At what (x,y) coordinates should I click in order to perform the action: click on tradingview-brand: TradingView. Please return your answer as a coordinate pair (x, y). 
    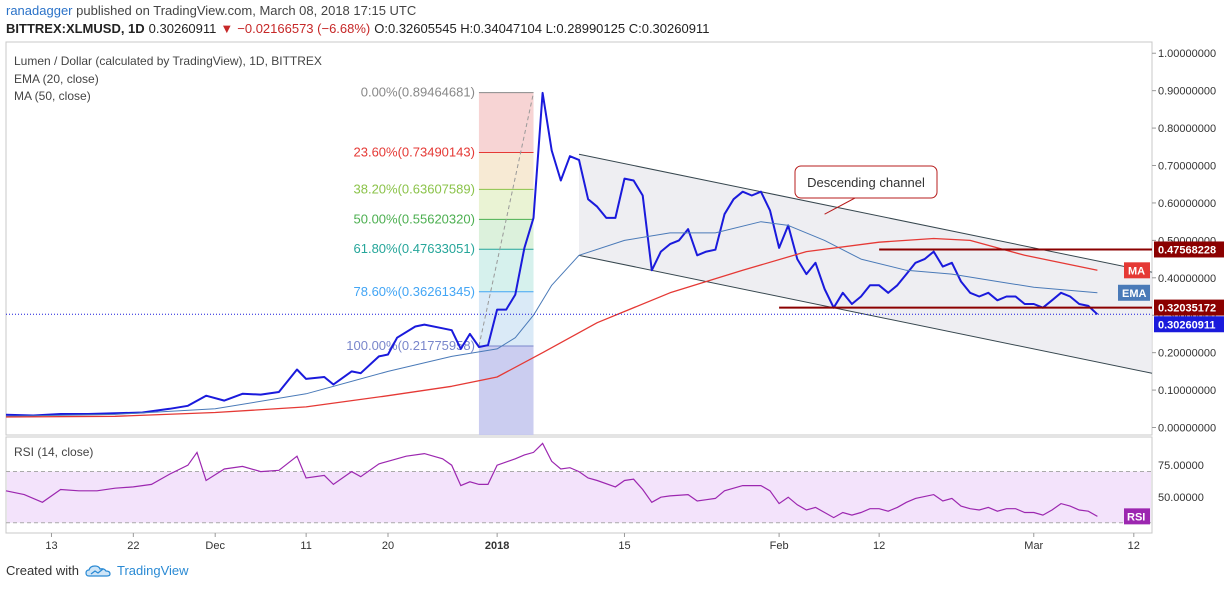
    Looking at the image, I should click on (152, 570).